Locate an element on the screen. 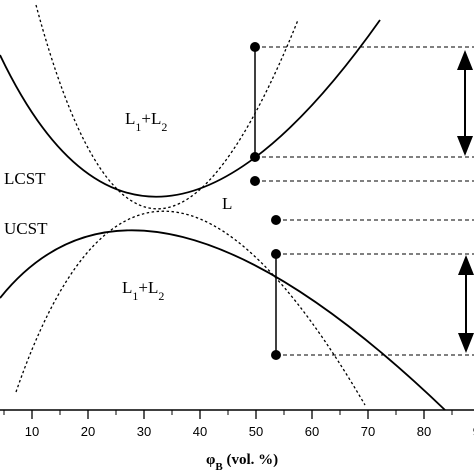 The height and width of the screenshot is (474, 474). upper-double-arrow is located at coordinates (465, 103).